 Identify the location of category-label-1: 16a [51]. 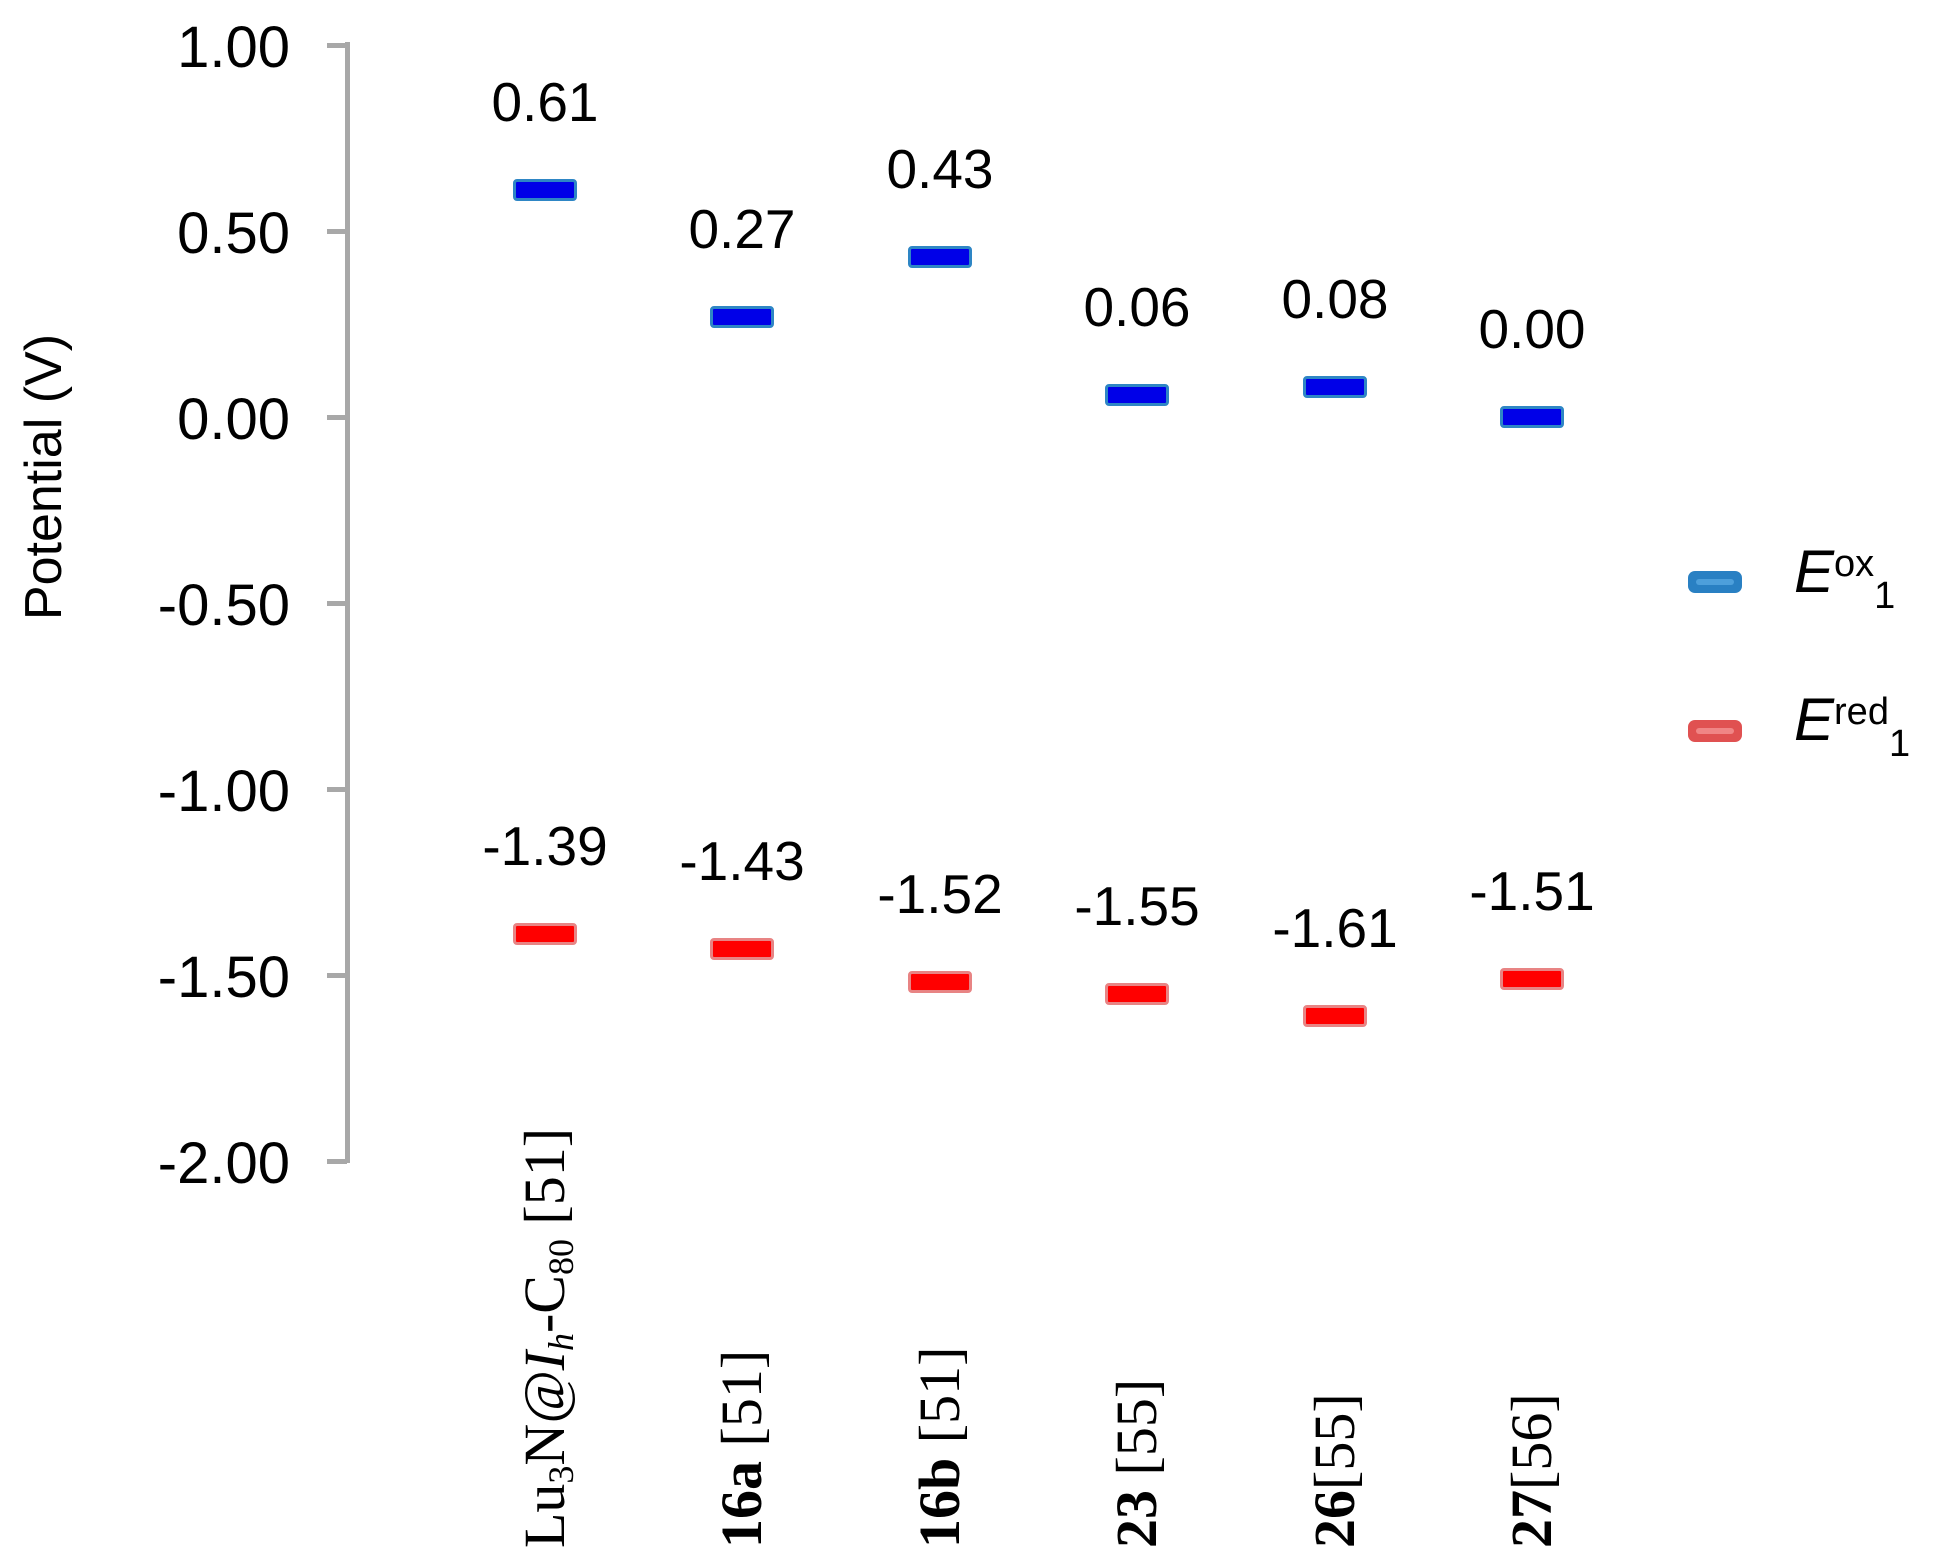
(741, 1283).